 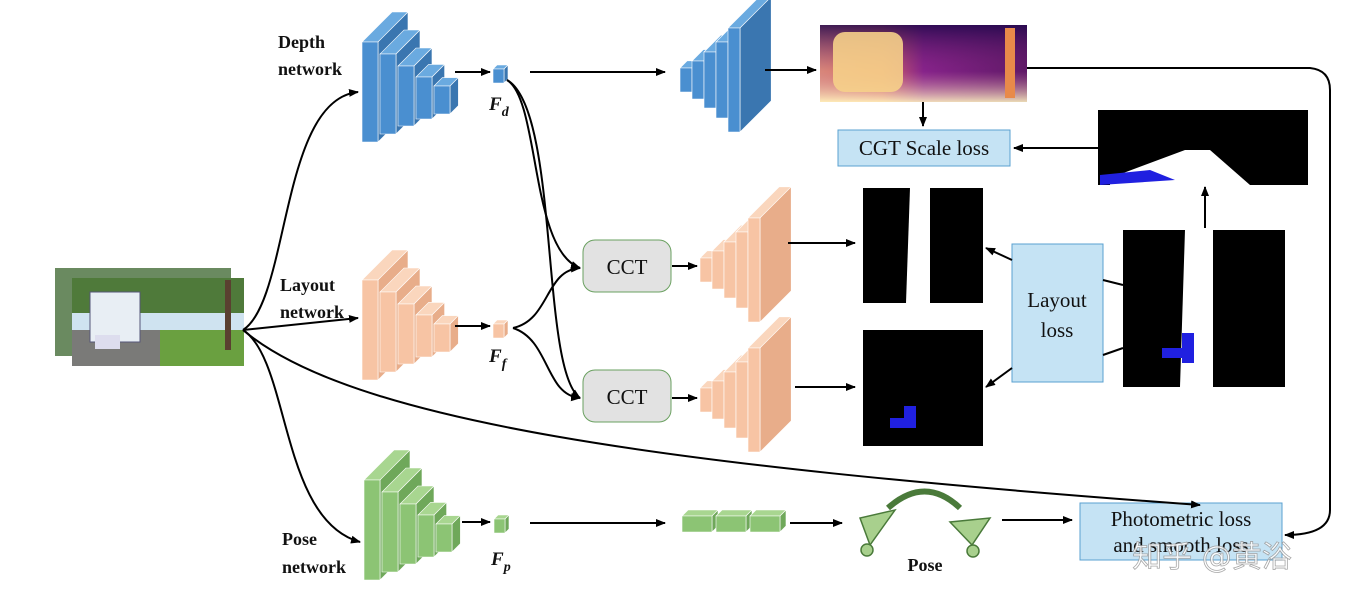 I want to click on loss-label: and smooth loss, so click(x=1180, y=545).